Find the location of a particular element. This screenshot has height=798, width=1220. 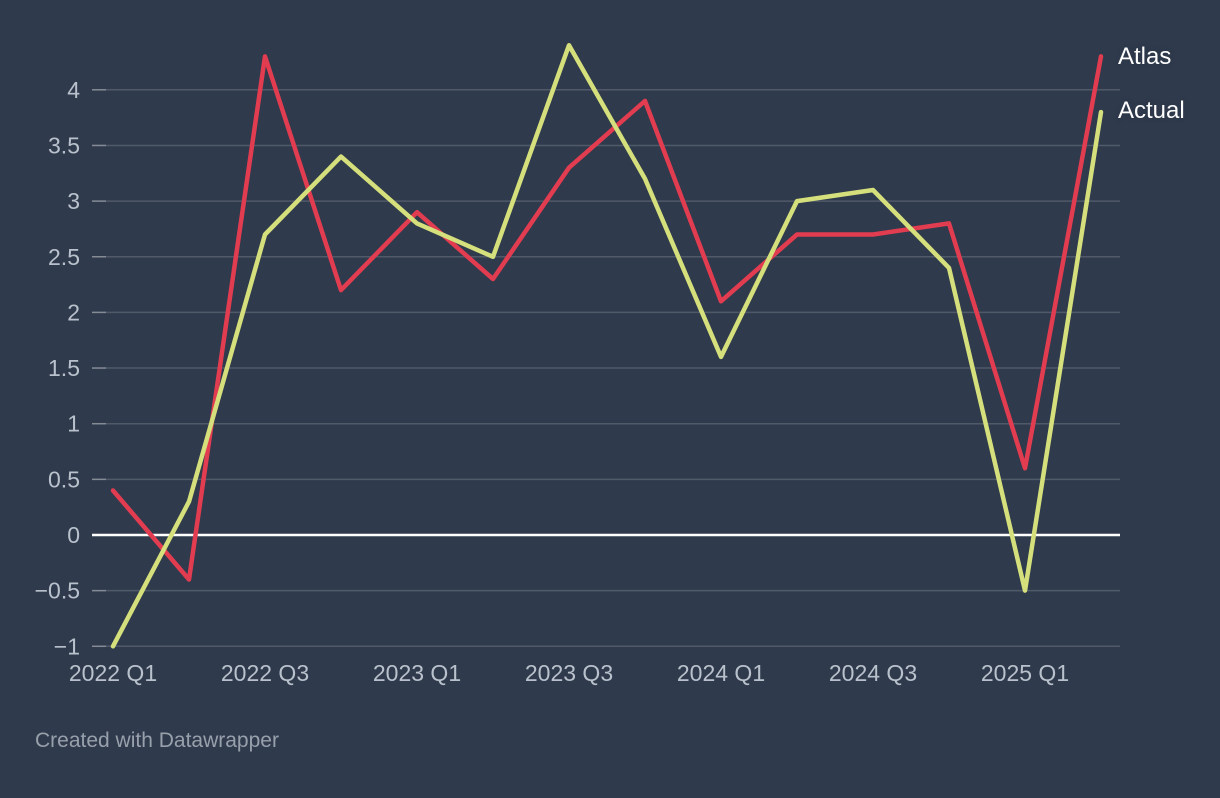

x-tick-label: 2023 Q1 is located at coordinates (417, 673).